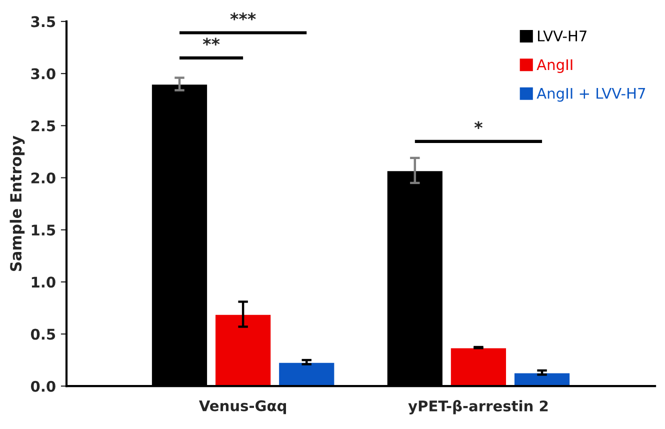  I want to click on legend-label: AngII + LVV-H7, so click(591, 95).